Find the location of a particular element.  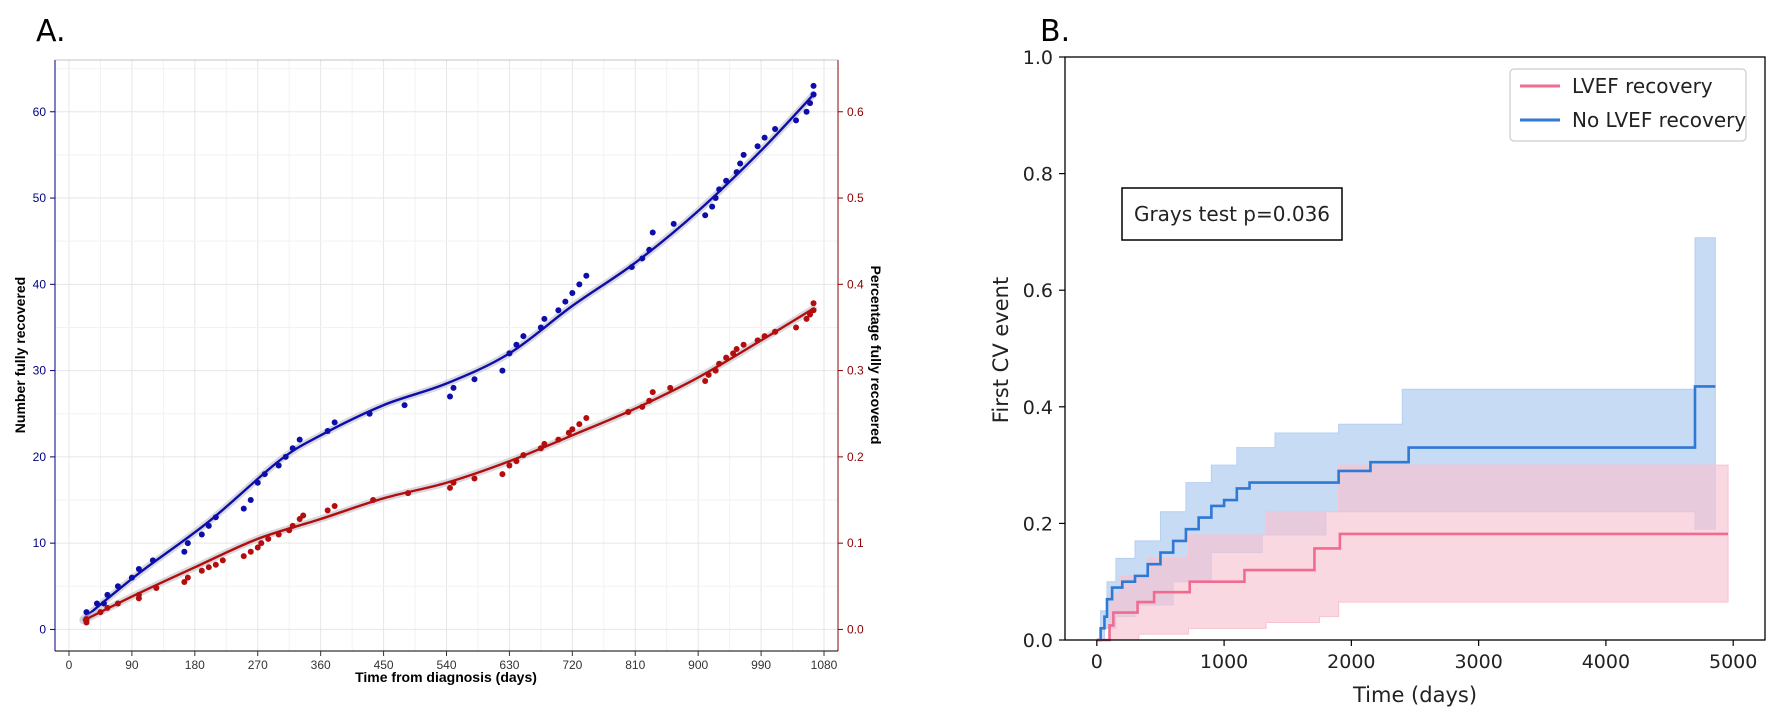

x-tick-label: 900 is located at coordinates (698, 665).